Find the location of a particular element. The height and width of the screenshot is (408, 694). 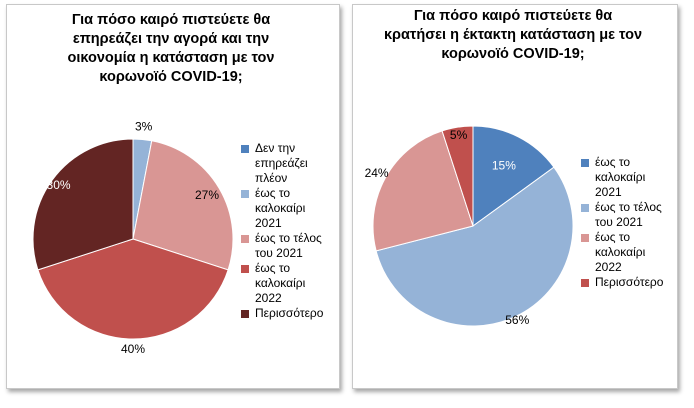

legend-item: Δεν την επηρεάζει πλέον is located at coordinates (289, 163).